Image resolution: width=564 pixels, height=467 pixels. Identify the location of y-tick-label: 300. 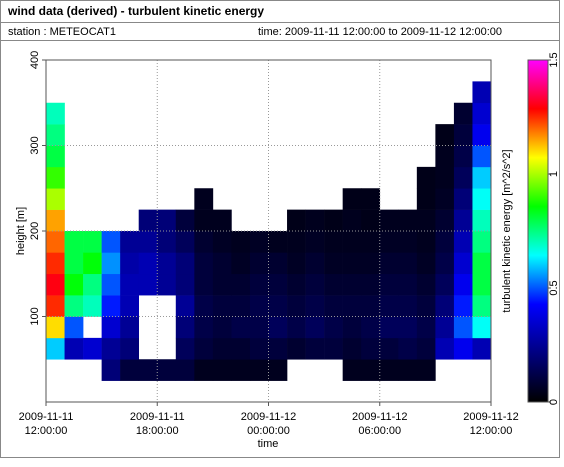
(35, 145).